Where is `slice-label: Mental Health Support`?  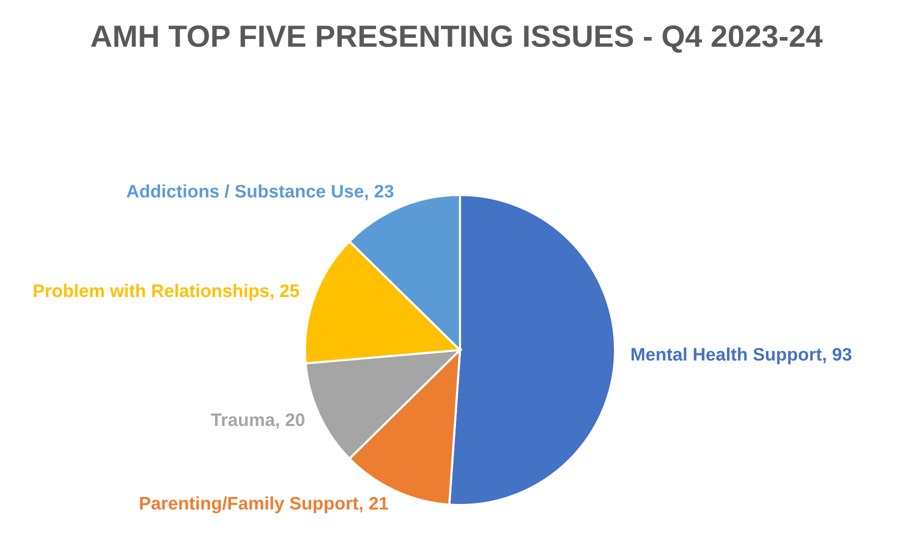 slice-label: Mental Health Support is located at coordinates (727, 355).